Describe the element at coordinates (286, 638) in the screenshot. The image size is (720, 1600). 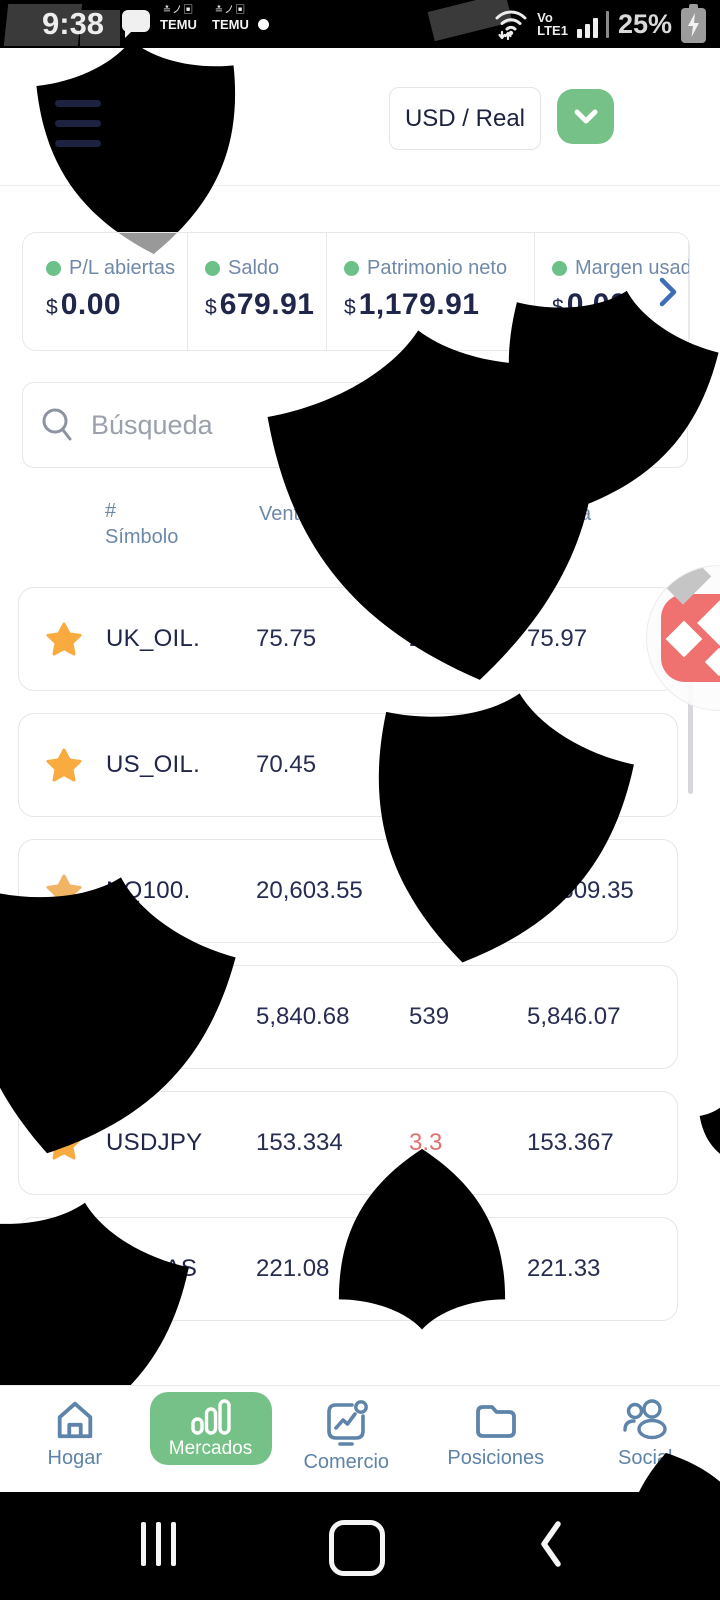
I see `sell-price: 75.75` at that location.